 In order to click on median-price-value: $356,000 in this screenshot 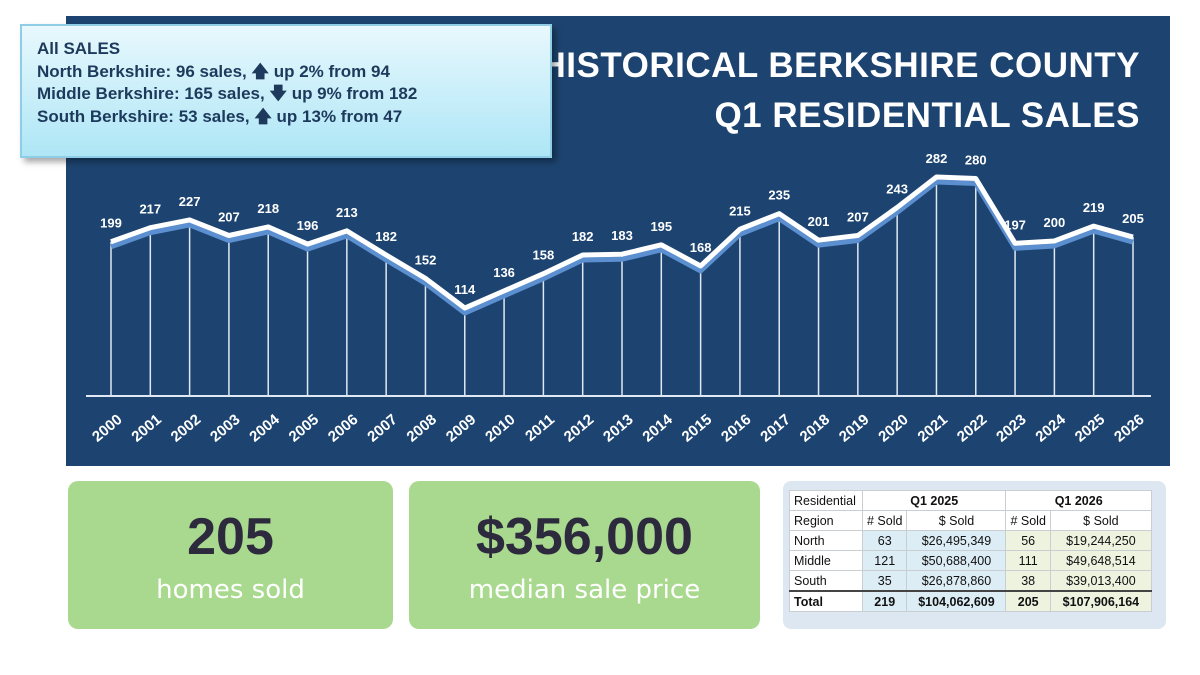, I will do `click(584, 537)`.